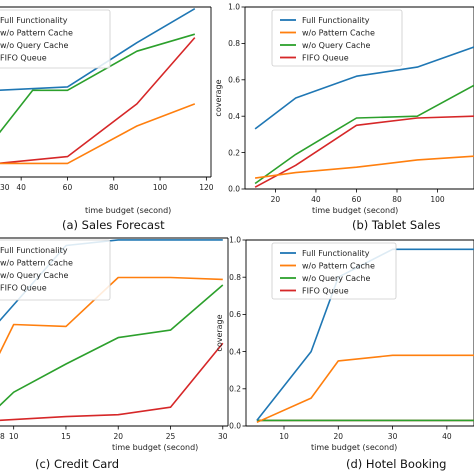  What do you see at coordinates (2, 436) in the screenshot?
I see `x-tick-label-partial: 8` at bounding box center [2, 436].